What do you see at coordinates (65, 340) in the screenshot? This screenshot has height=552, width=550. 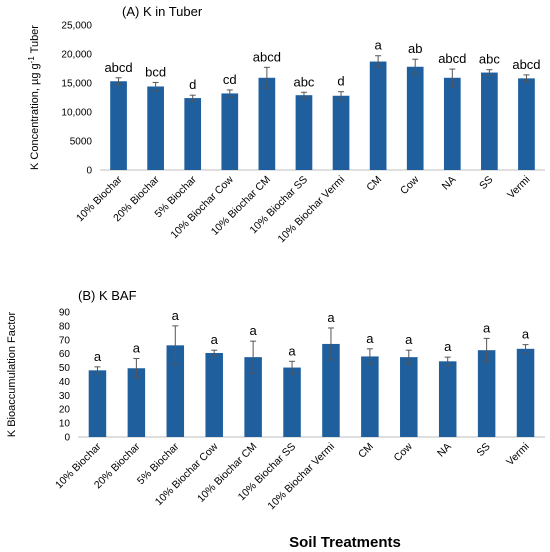 I see `y-tick-label: 70` at bounding box center [65, 340].